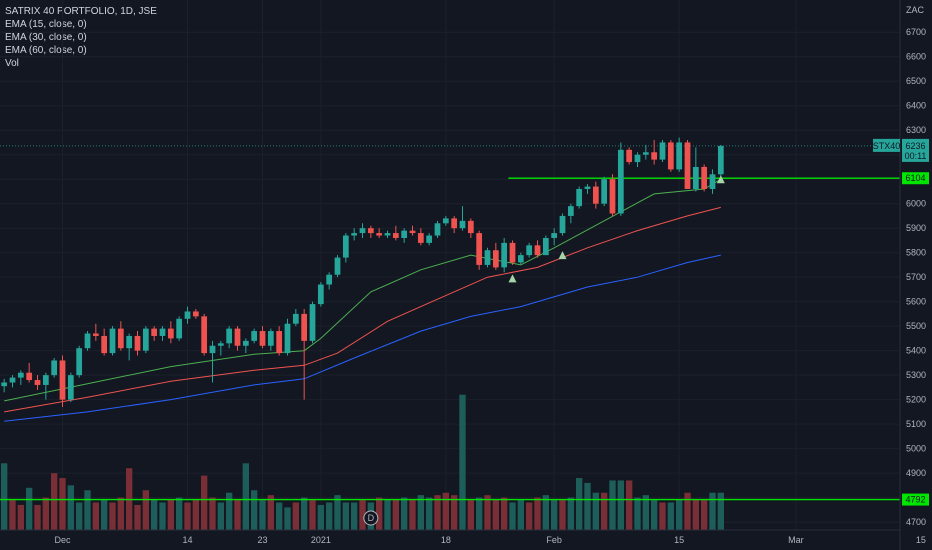  Describe the element at coordinates (450, 540) in the screenshot. I see `time-axis` at that location.